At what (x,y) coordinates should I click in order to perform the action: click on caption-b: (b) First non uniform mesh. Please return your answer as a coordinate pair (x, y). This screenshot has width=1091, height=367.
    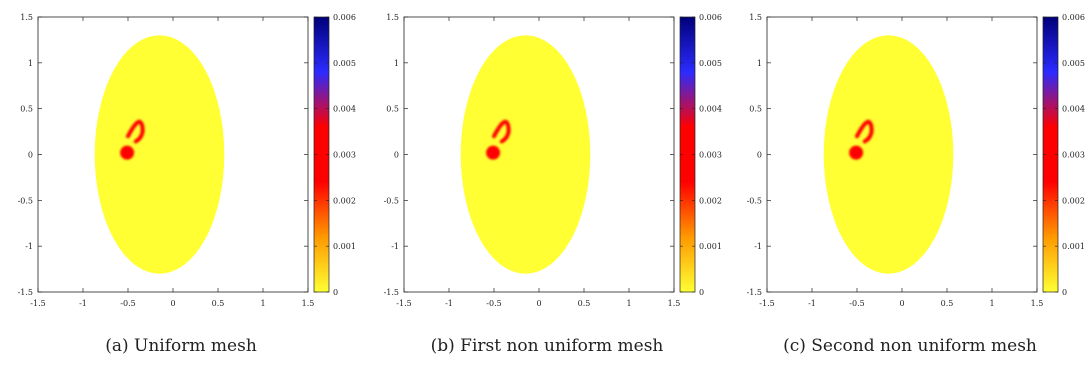
    Looking at the image, I should click on (547, 346).